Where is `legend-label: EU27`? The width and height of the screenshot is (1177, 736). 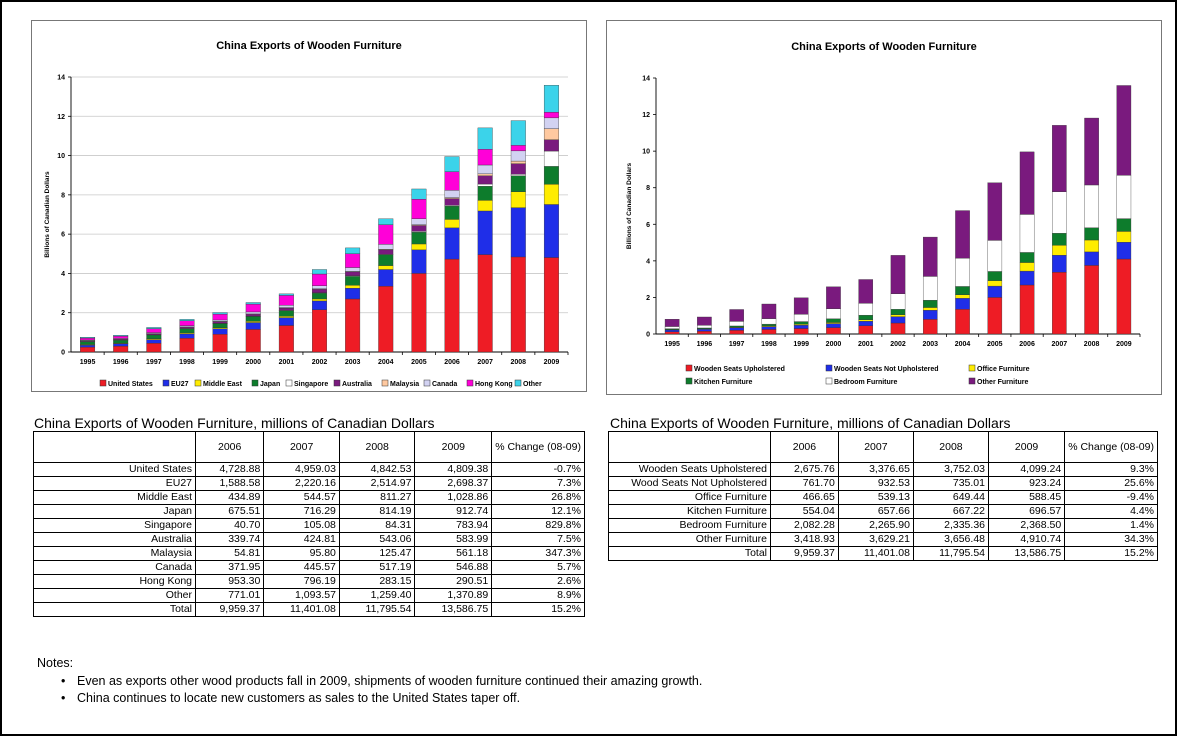 legend-label: EU27 is located at coordinates (180, 384).